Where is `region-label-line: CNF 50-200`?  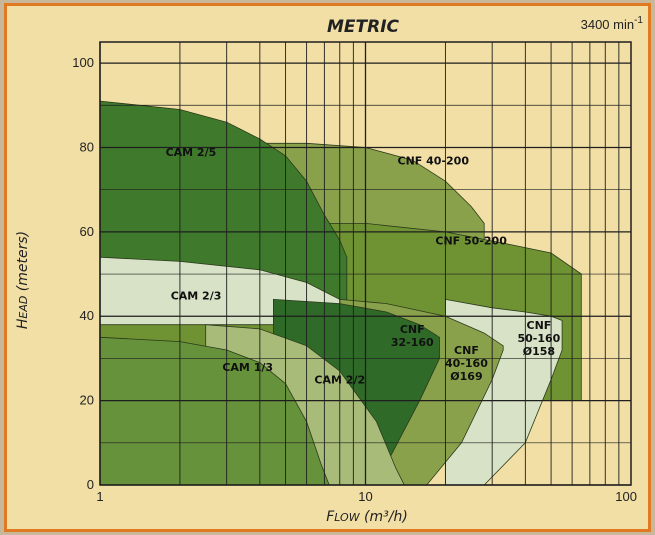
region-label-line: CNF 50-200 is located at coordinates (471, 241).